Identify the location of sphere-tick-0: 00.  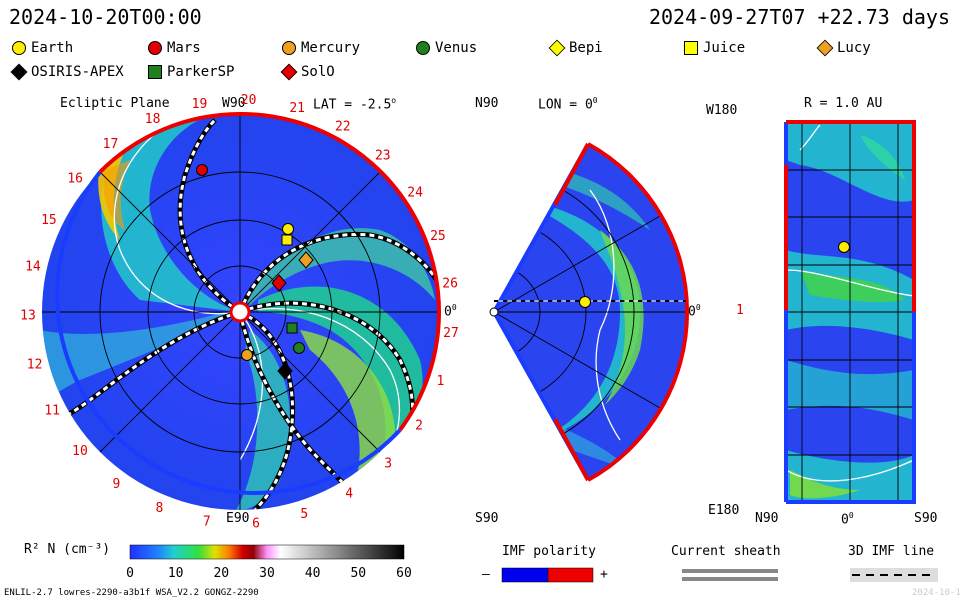
(847, 519).